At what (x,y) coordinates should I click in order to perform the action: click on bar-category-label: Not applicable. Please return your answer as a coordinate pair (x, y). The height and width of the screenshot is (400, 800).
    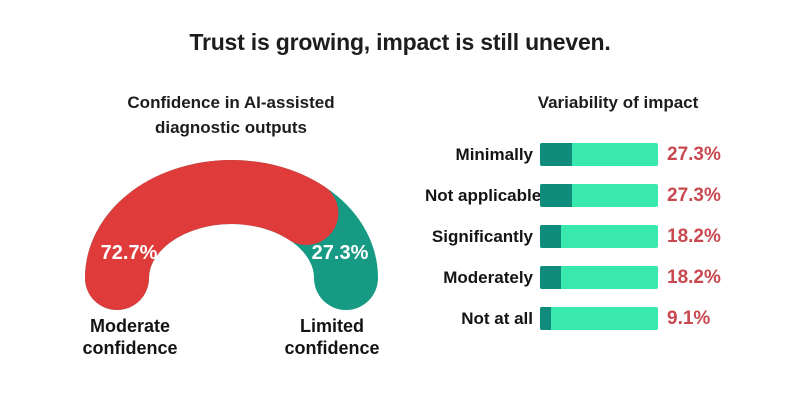
    Looking at the image, I should click on (483, 195).